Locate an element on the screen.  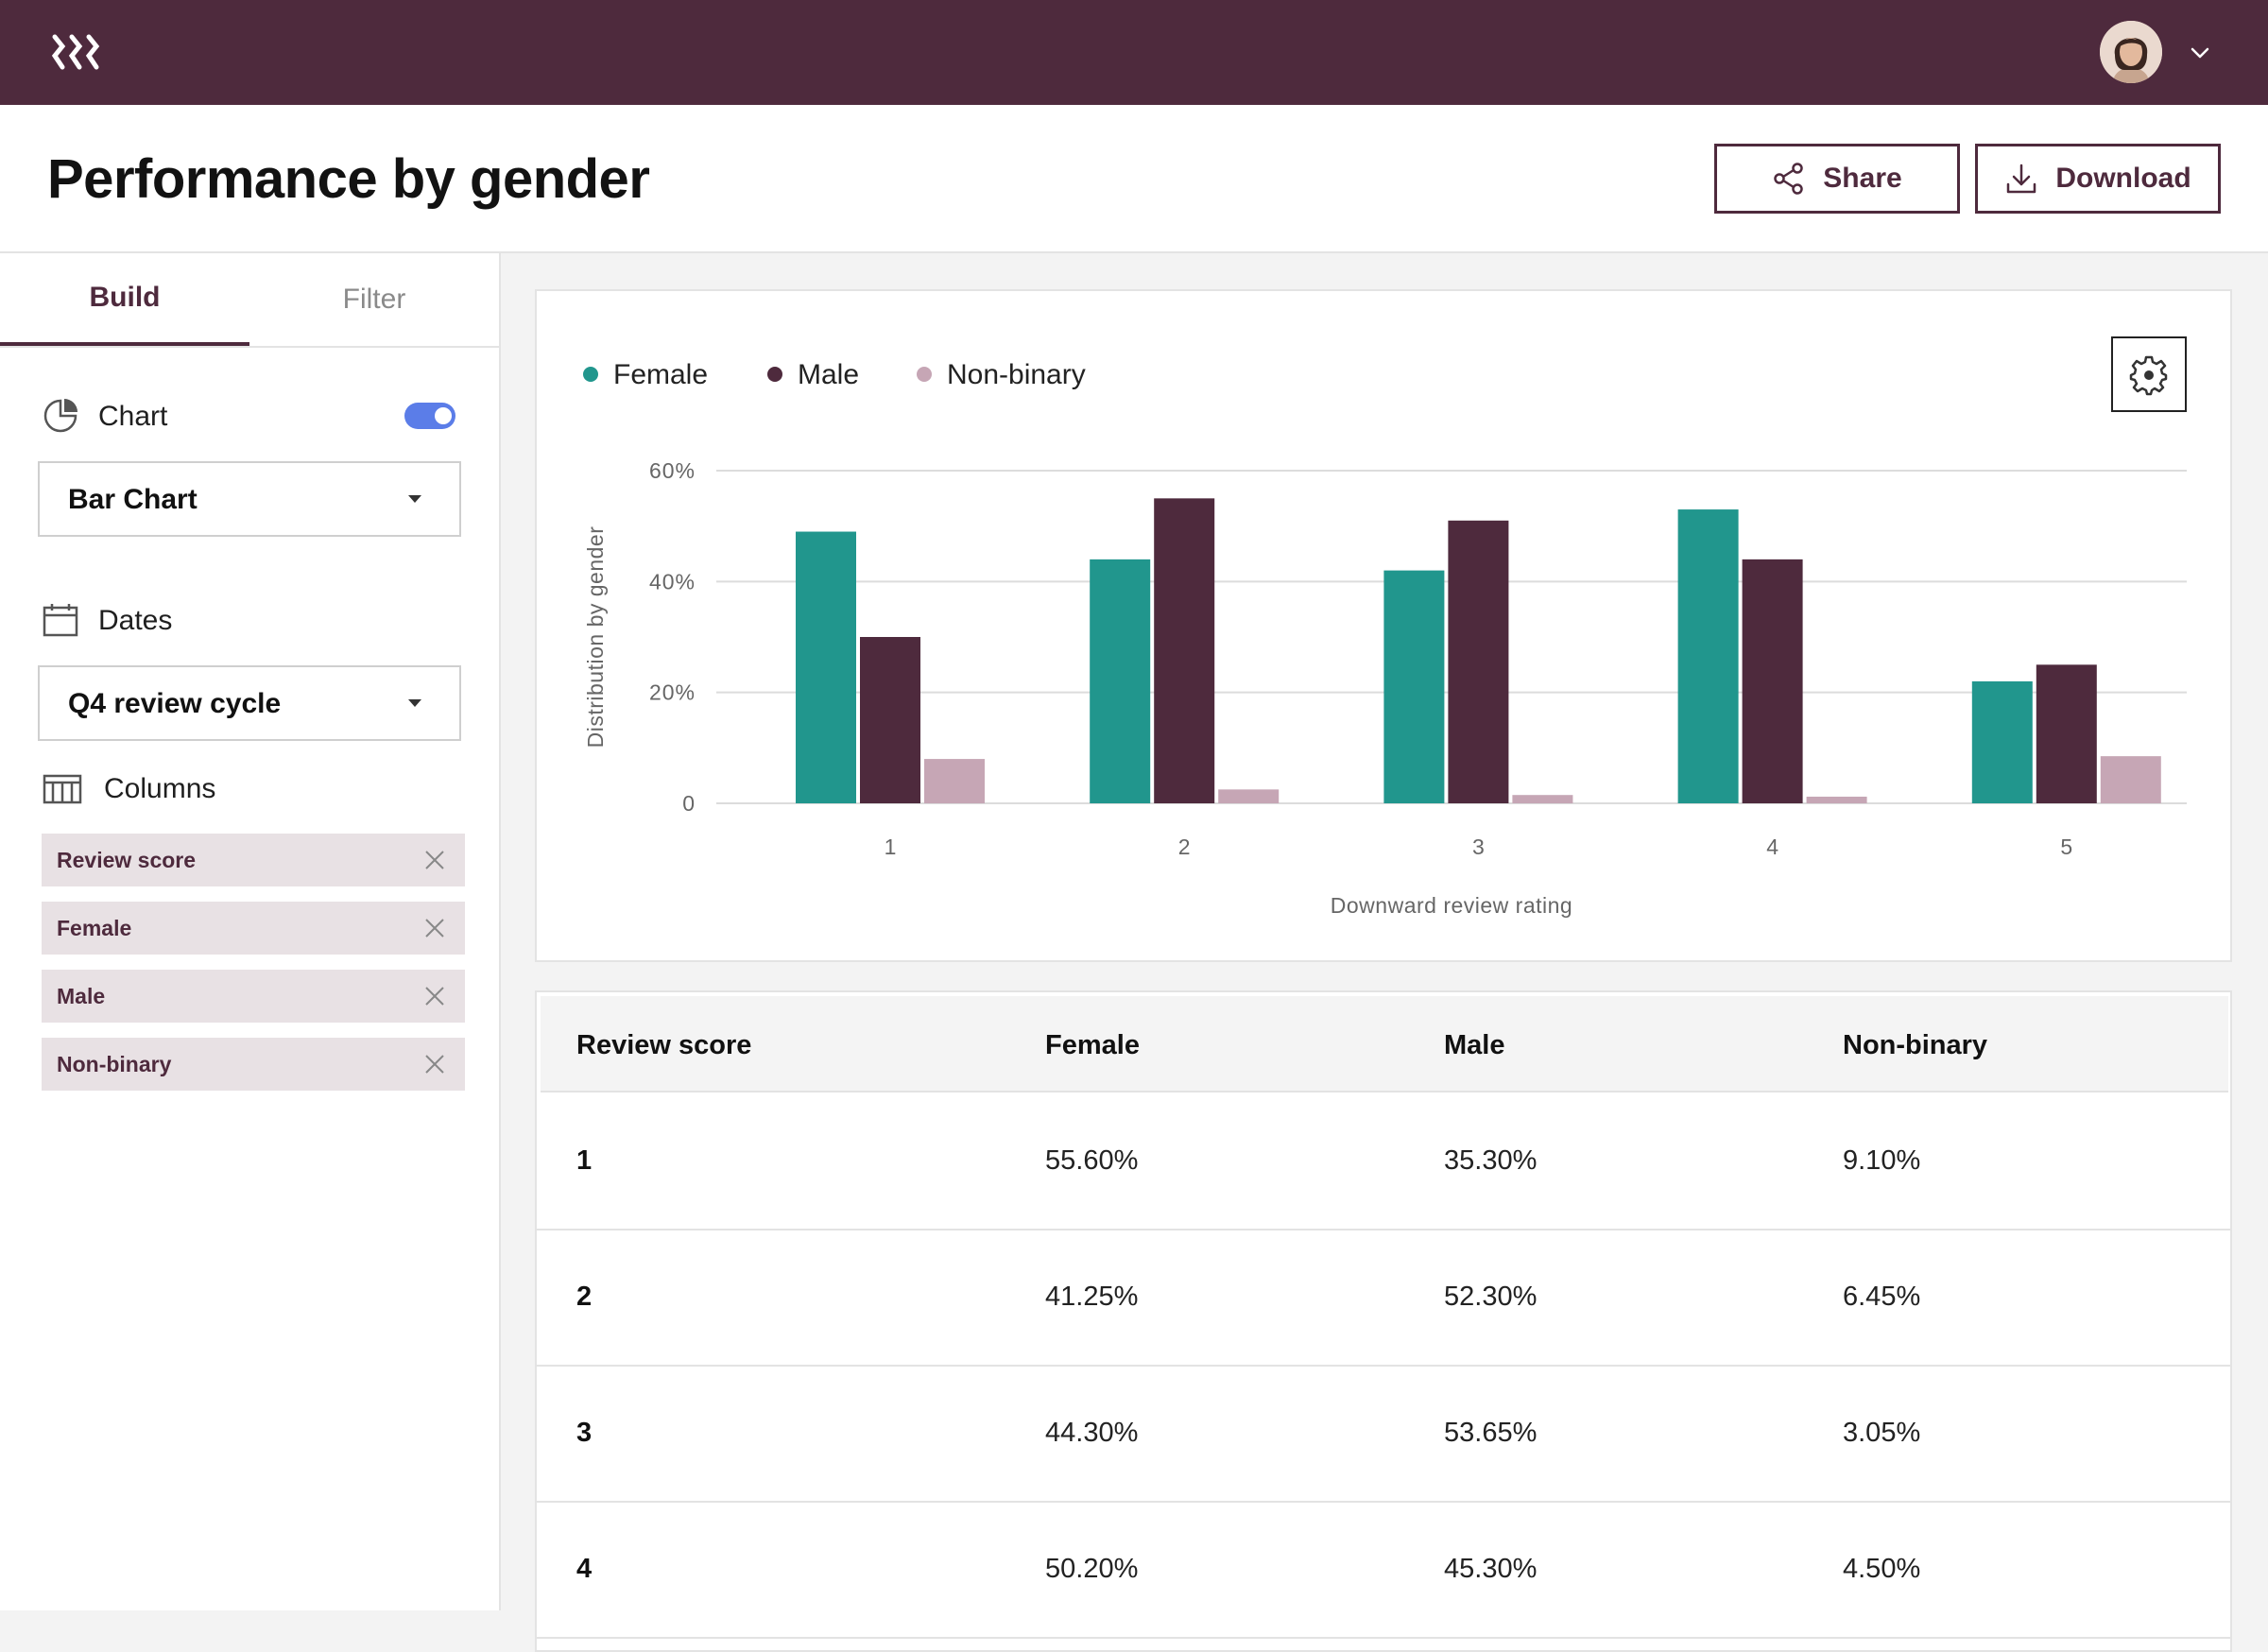
table-cell: 6.45% is located at coordinates (1882, 1297).